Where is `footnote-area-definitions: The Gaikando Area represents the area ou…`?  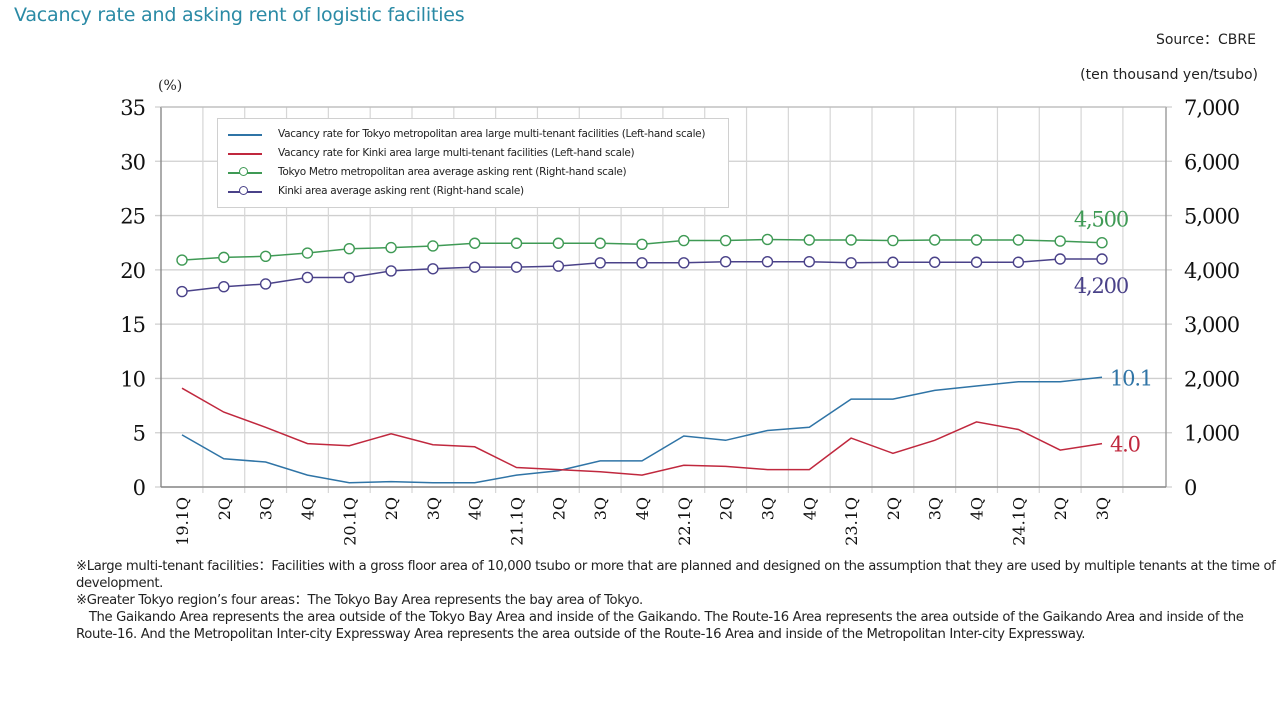 footnote-area-definitions: The Gaikando Area represents the area ou… is located at coordinates (662, 626).